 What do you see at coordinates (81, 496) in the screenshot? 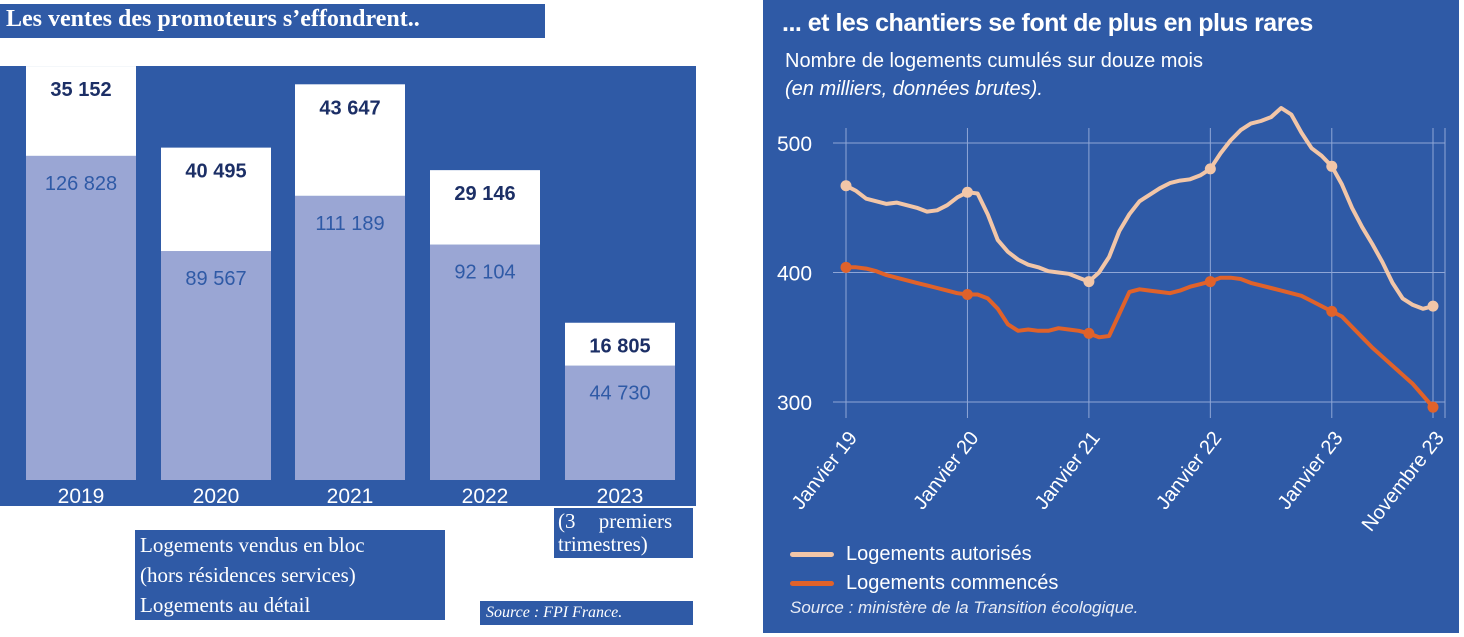
I see `x-tick-2019: 2019` at bounding box center [81, 496].